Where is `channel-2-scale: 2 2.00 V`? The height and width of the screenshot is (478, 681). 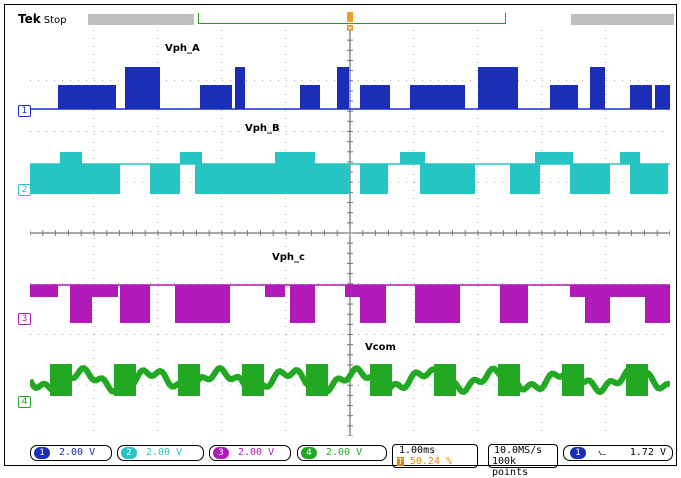 channel-2-scale: 2 2.00 V is located at coordinates (160, 453).